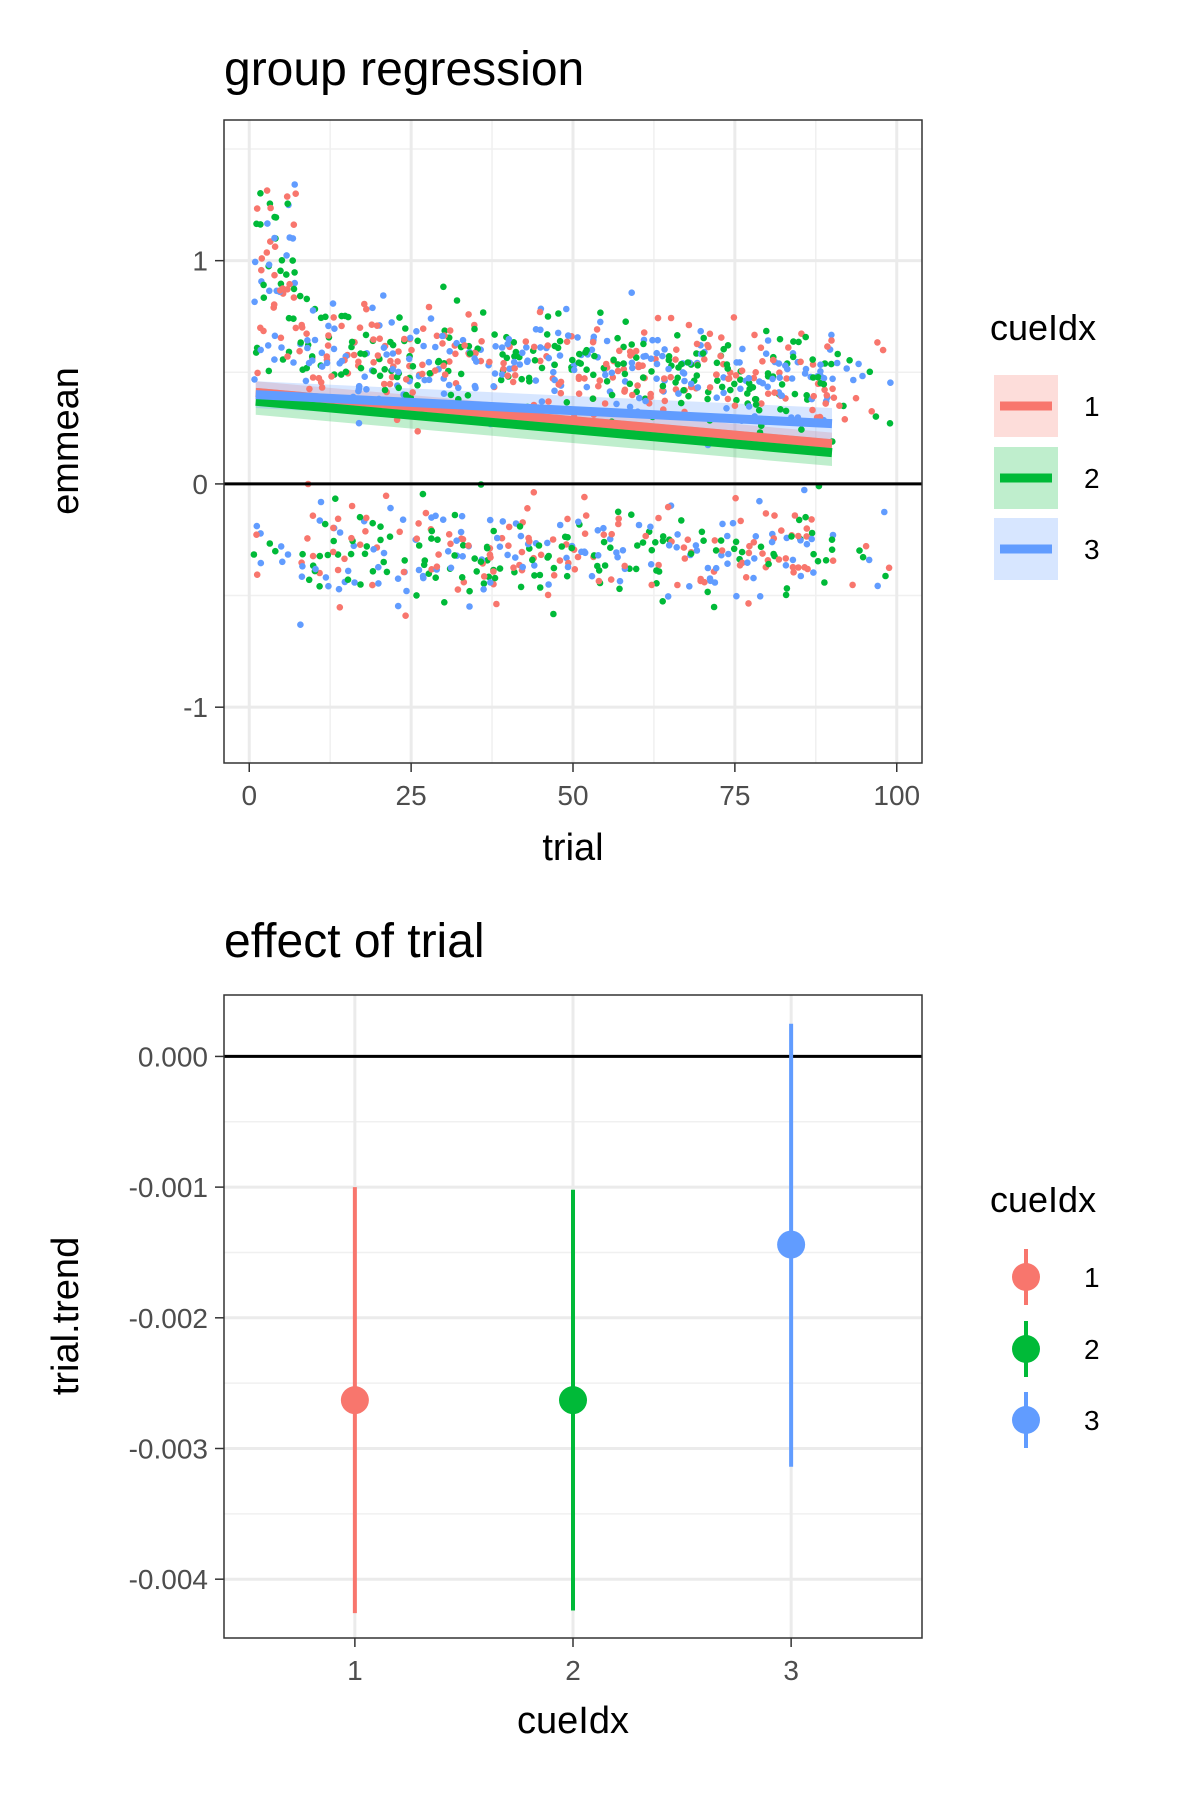  Describe the element at coordinates (1026, 1277) in the screenshot. I see `legend-key-point` at that location.